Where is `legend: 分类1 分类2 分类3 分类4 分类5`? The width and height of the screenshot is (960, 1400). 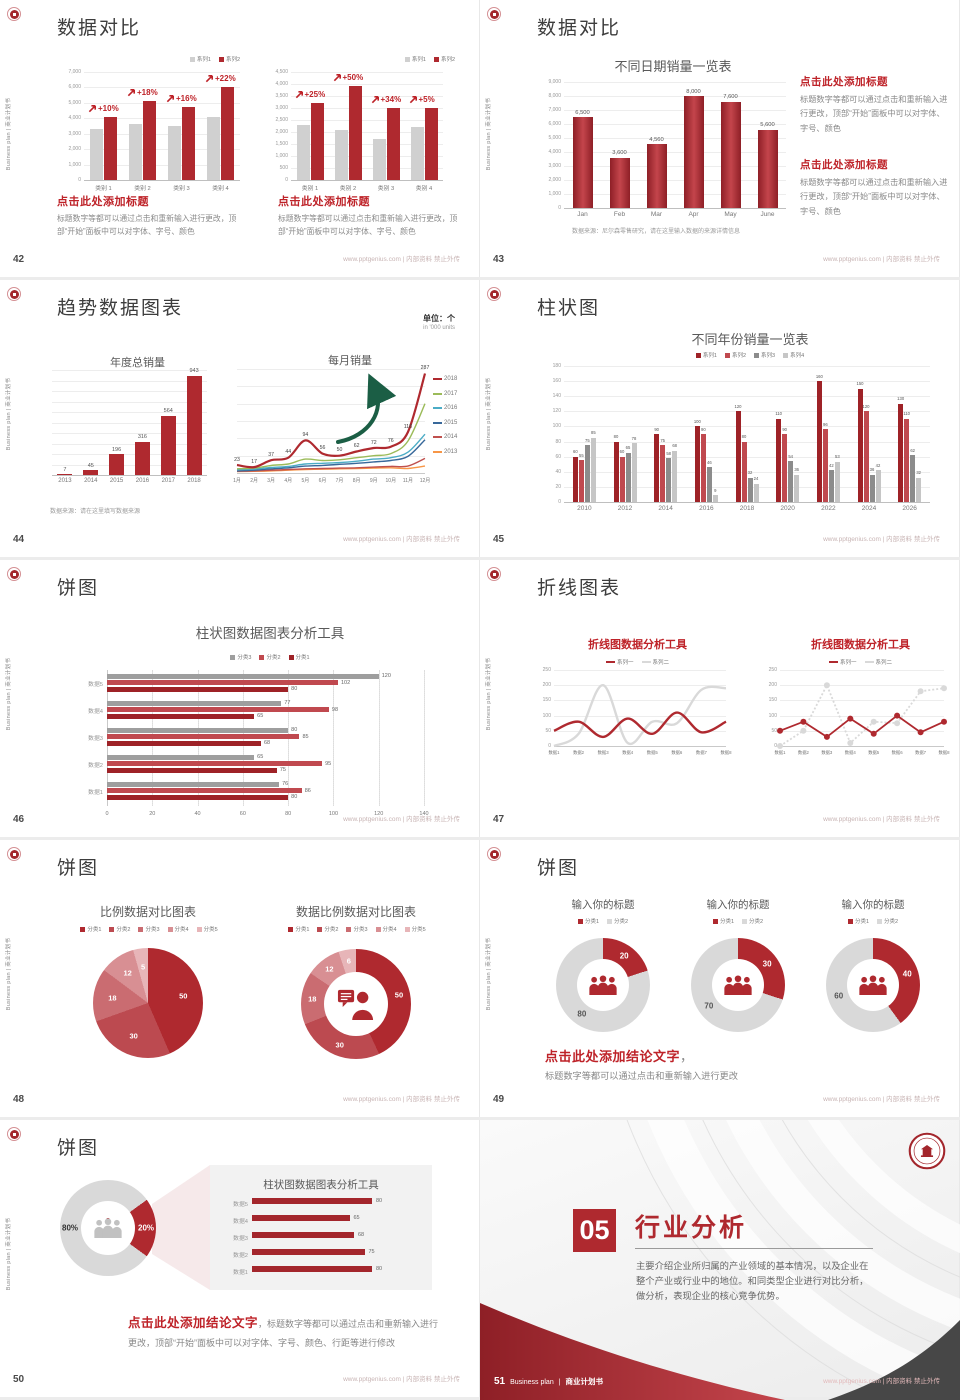 legend: 分类1 分类2 分类3 分类4 分类5 is located at coordinates (149, 929).